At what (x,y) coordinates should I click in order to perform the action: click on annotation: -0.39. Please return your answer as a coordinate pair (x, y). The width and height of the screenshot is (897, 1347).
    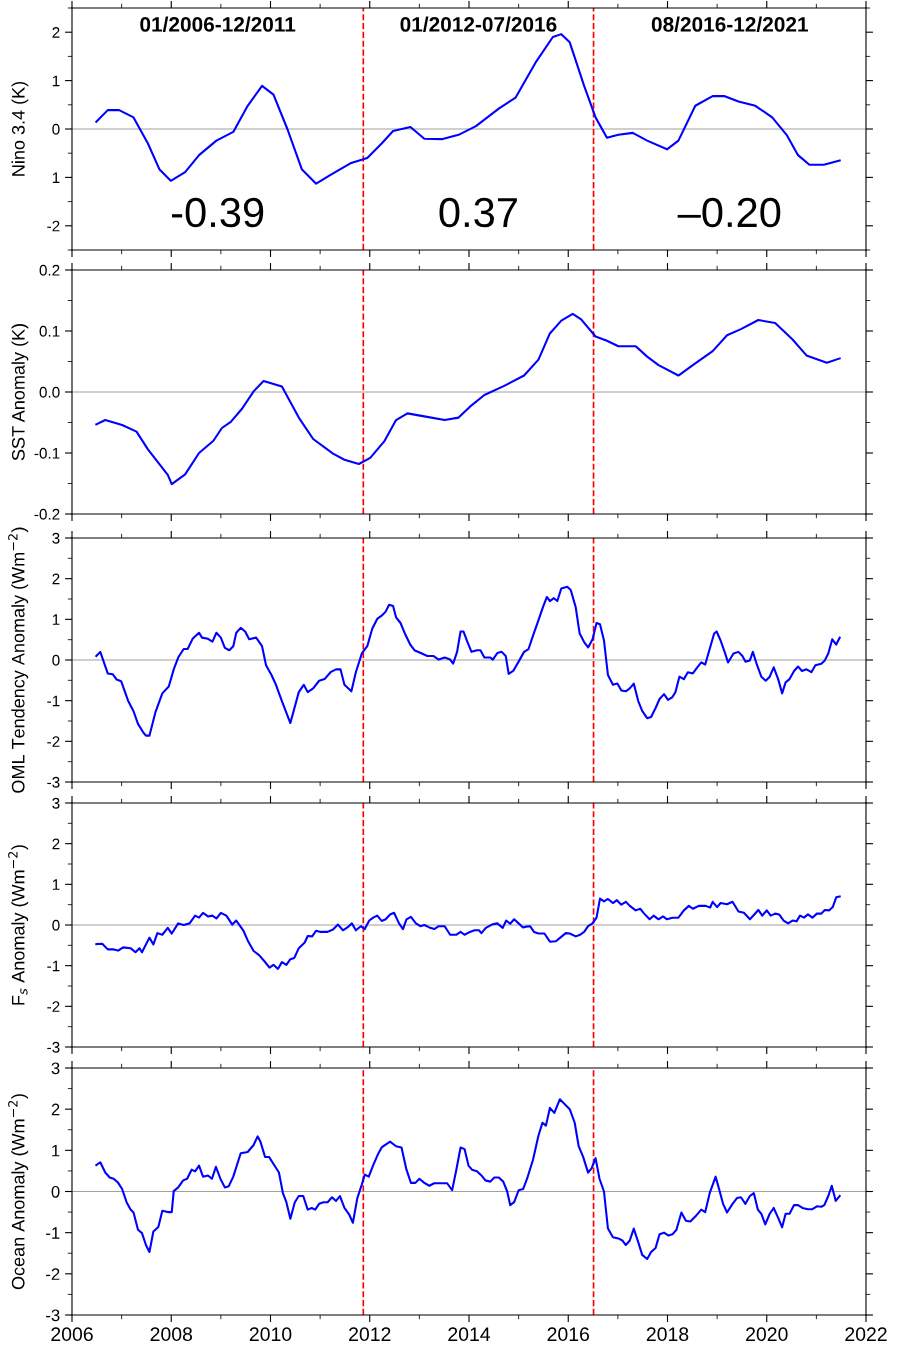
    Looking at the image, I should click on (218, 212).